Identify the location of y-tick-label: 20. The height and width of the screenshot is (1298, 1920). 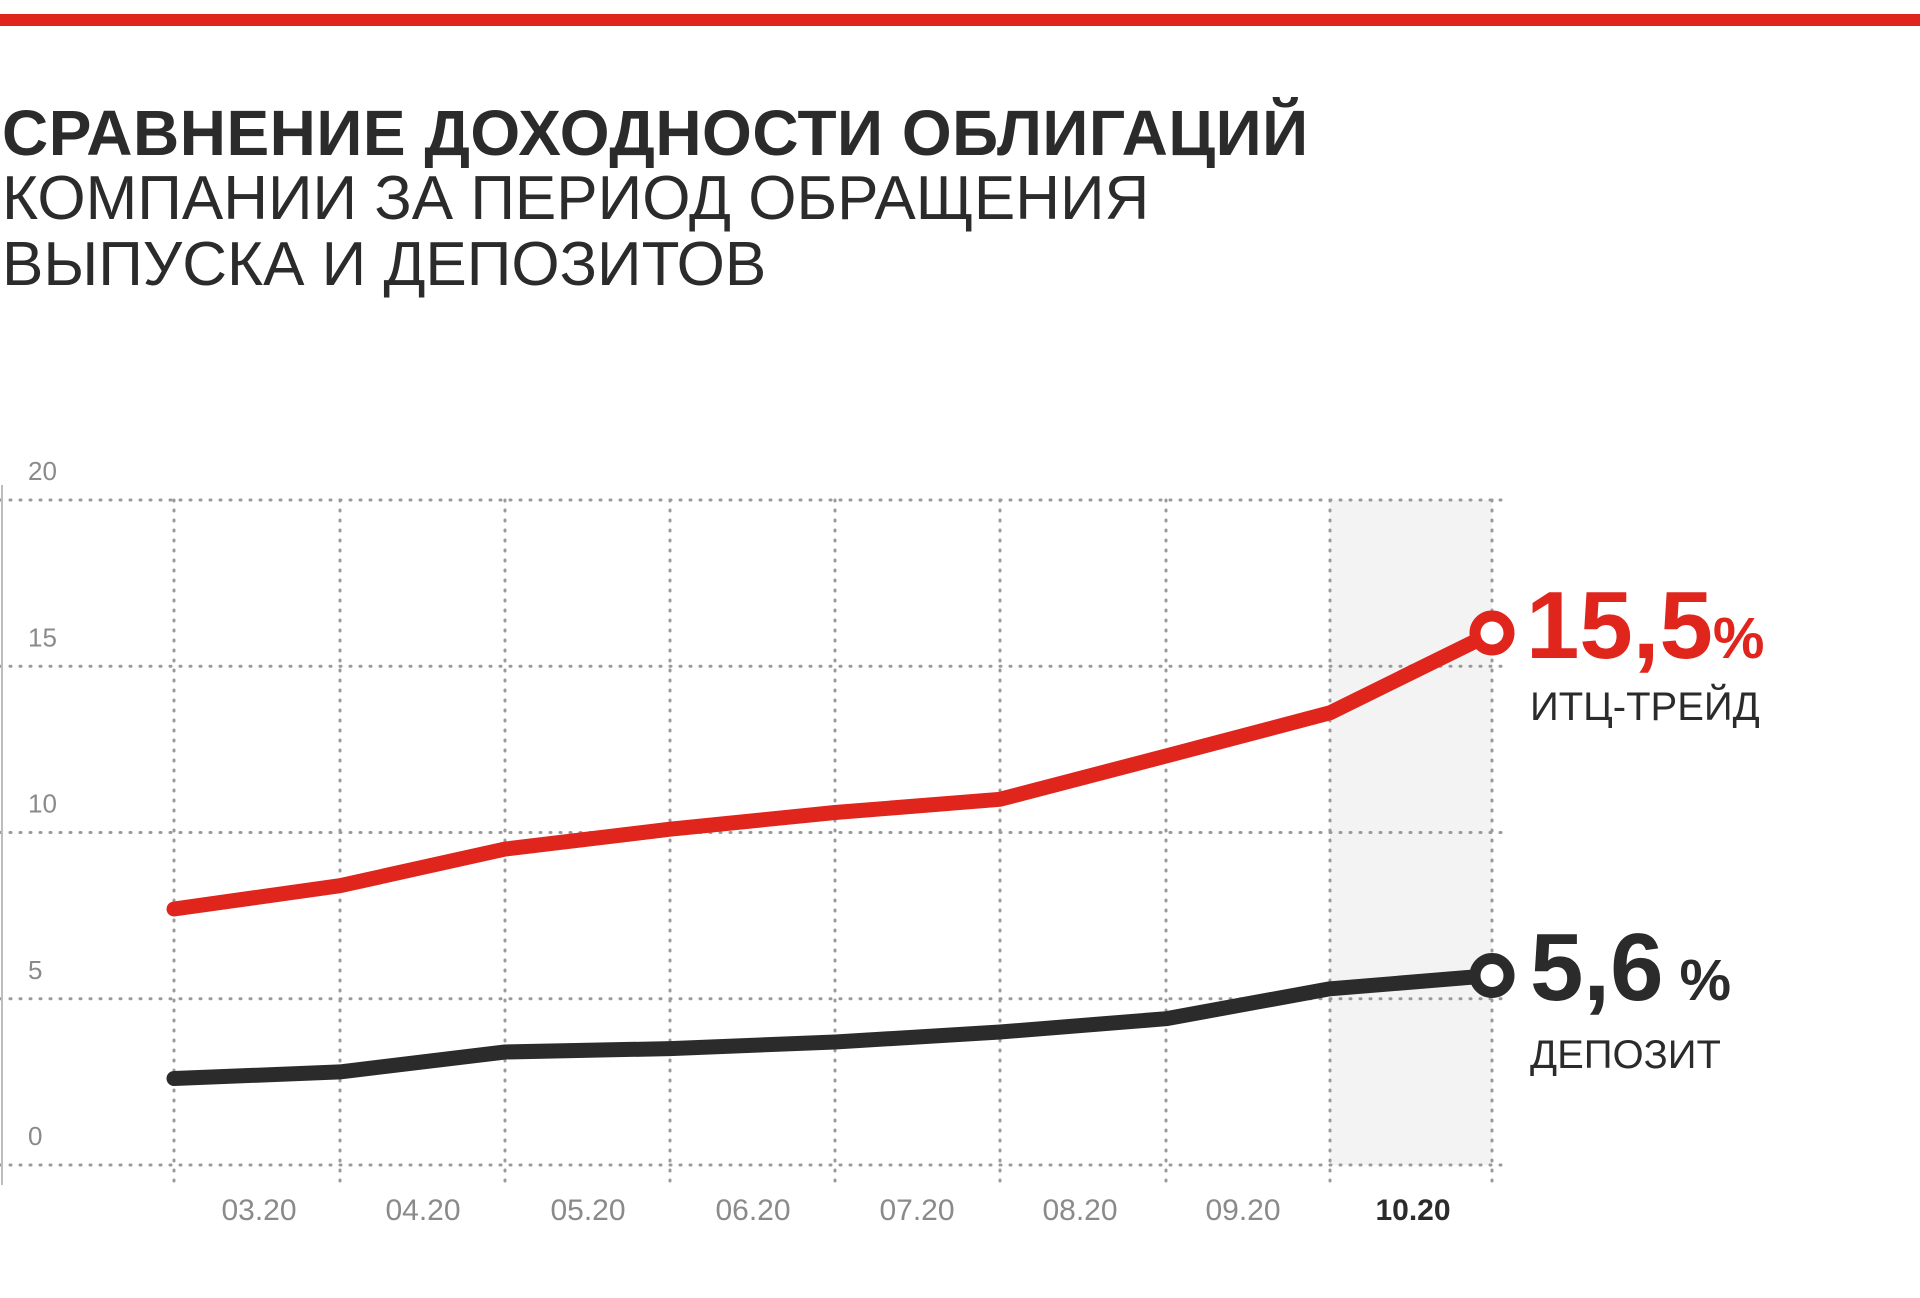
(42, 471).